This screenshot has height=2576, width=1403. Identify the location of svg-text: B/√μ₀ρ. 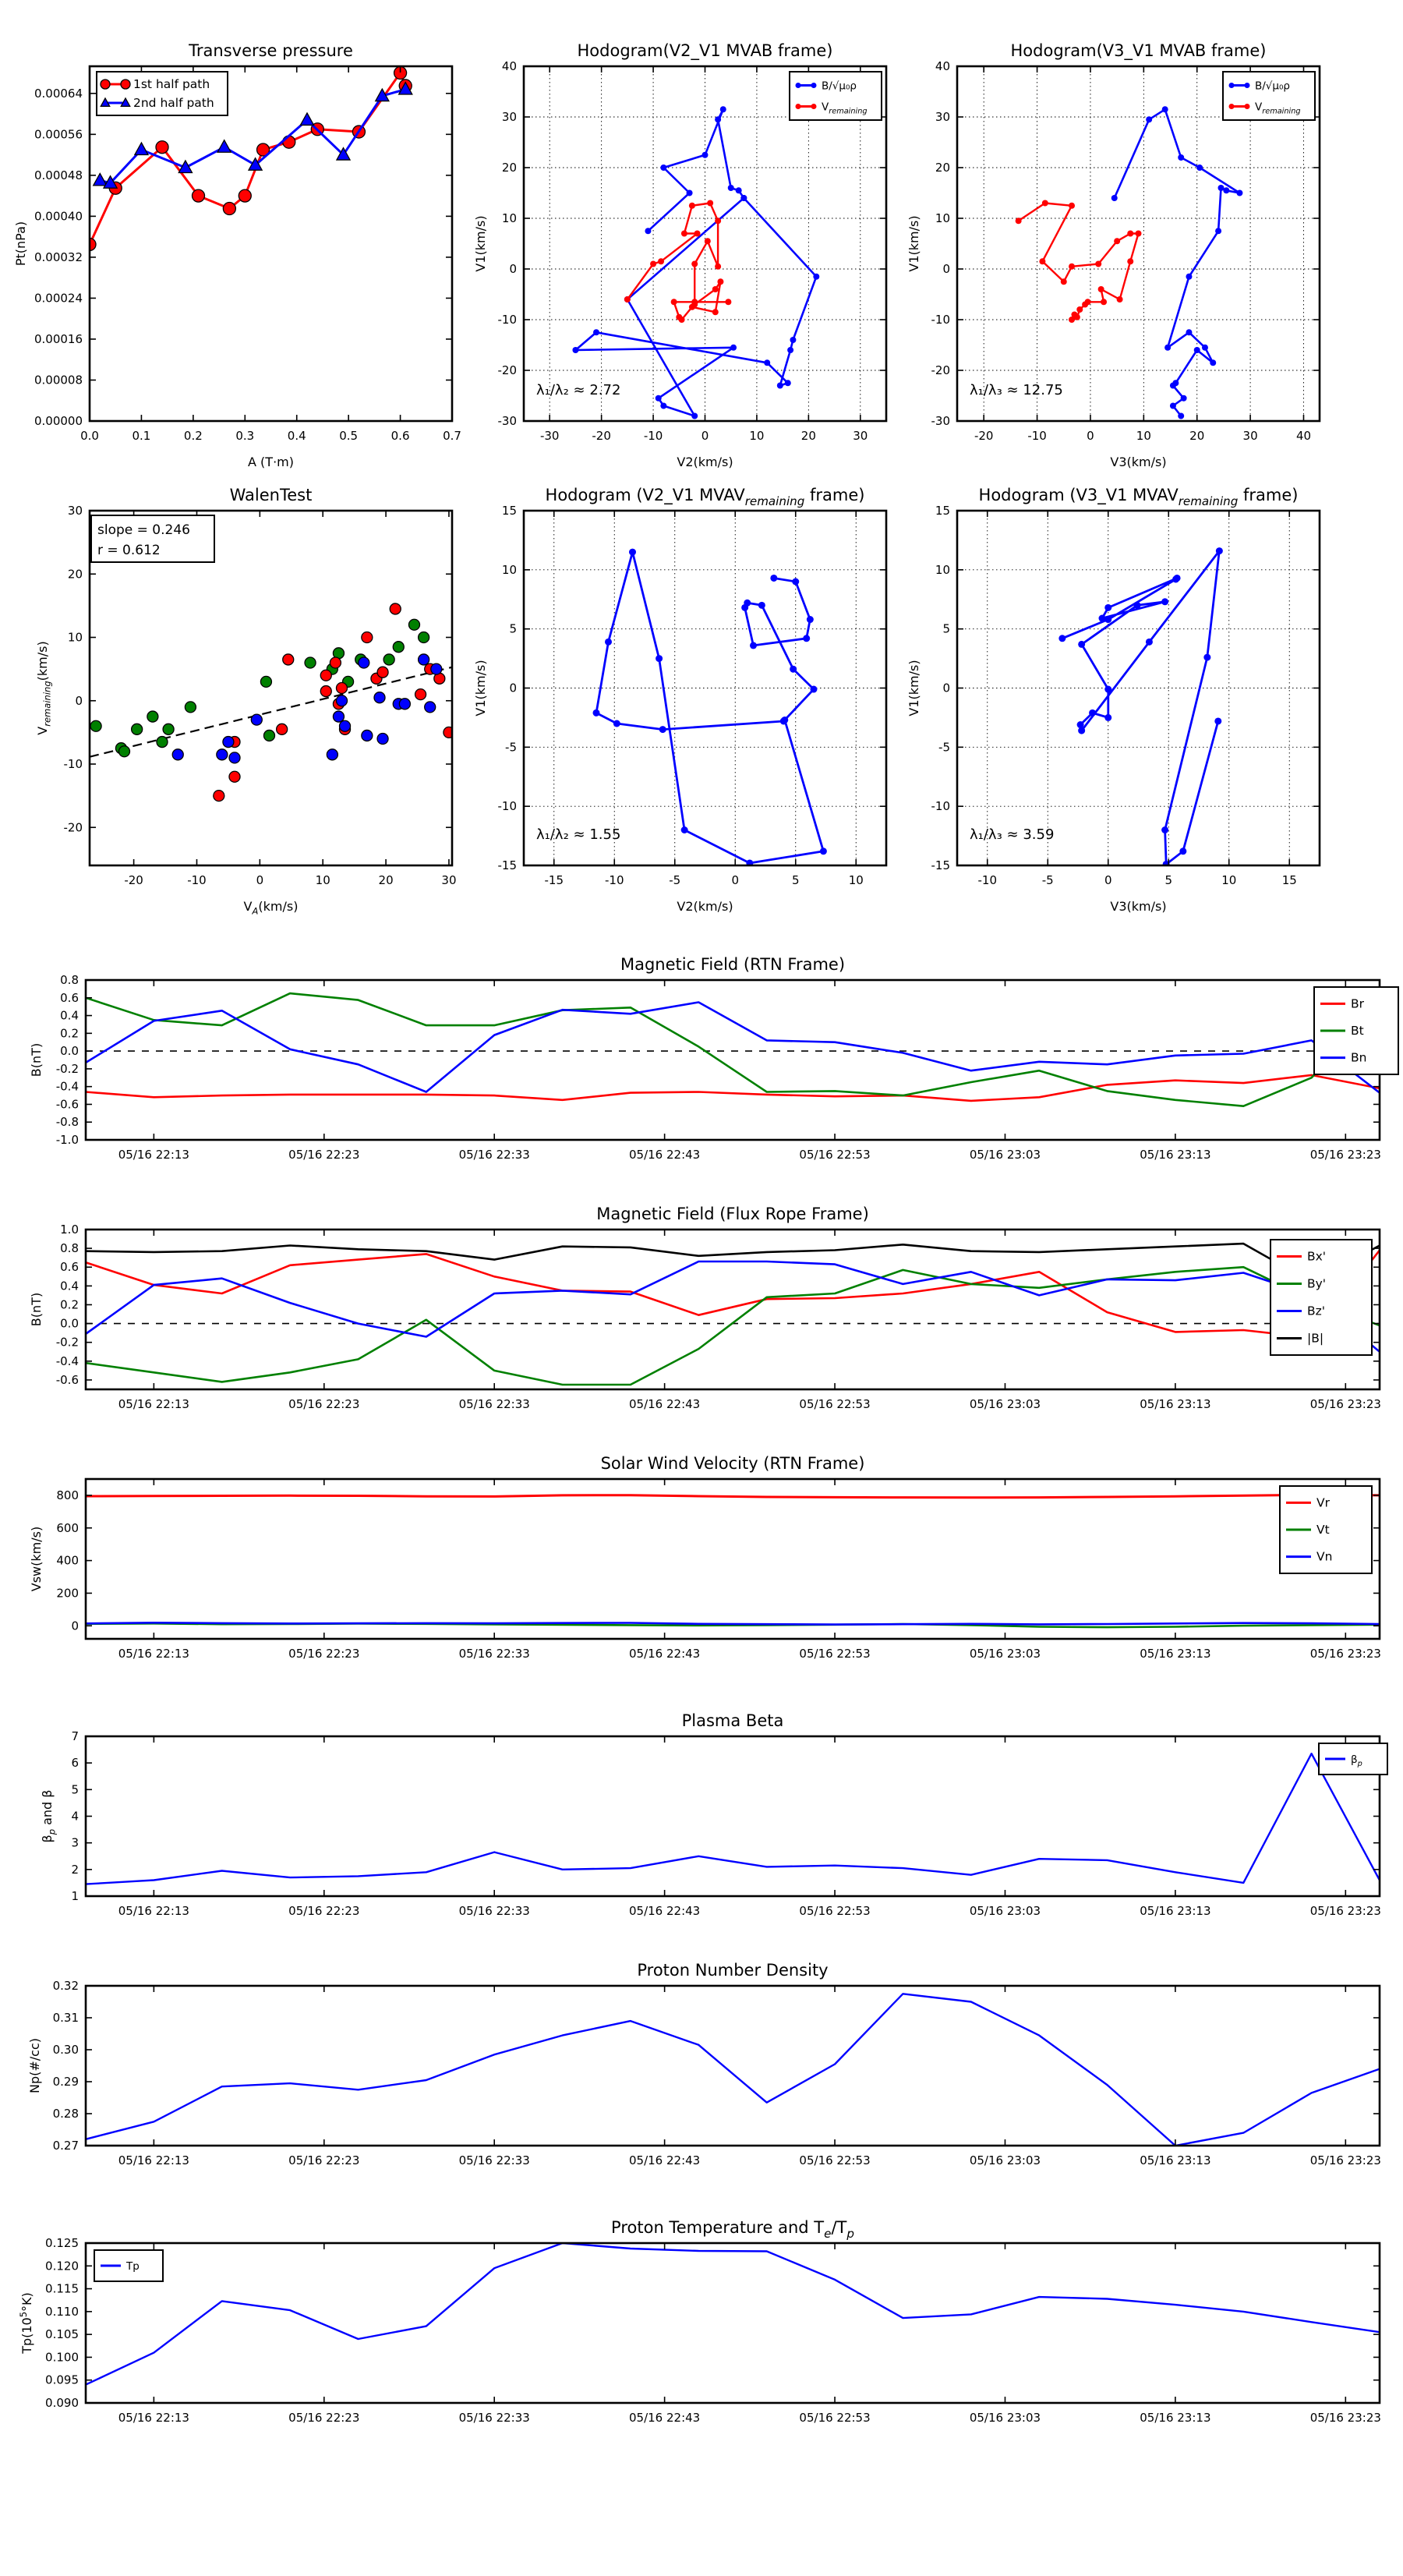
(839, 86).